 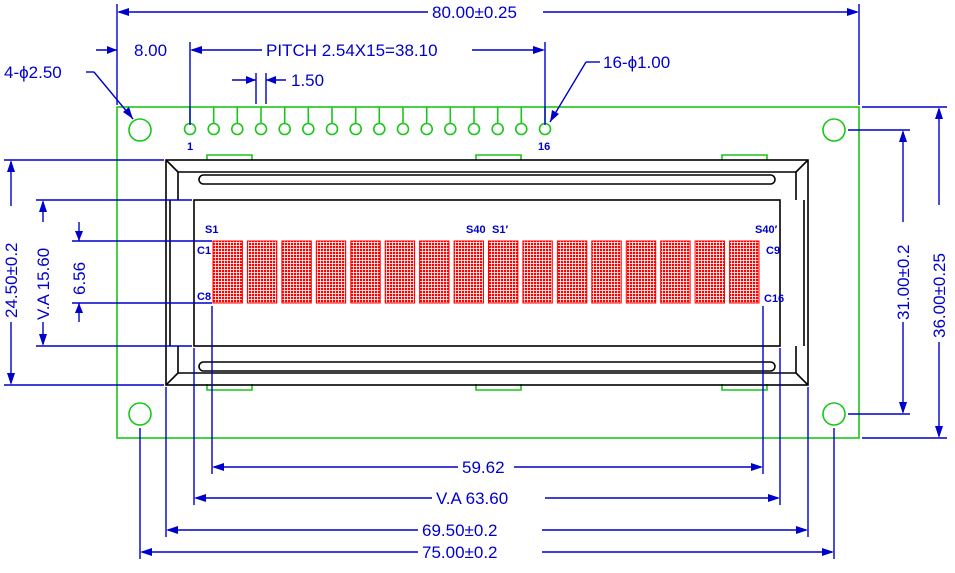 What do you see at coordinates (368, 83) in the screenshot?
I see `dim-pitch: PITCH 2.54X15=38.10` at bounding box center [368, 83].